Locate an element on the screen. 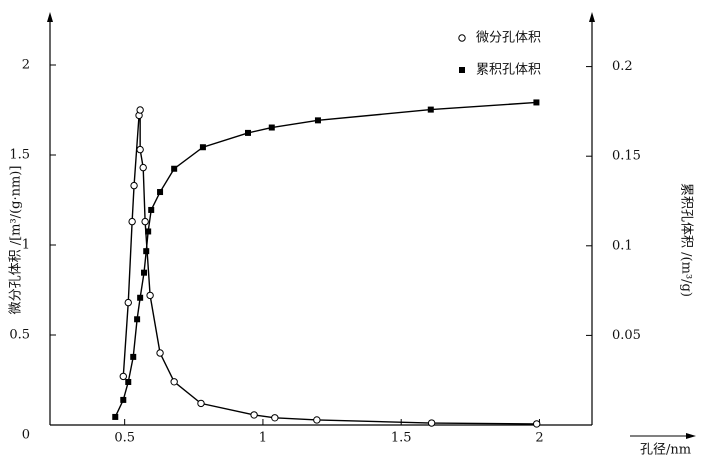 This screenshot has width=704, height=468. y2-axis-arrow is located at coordinates (592, 17).